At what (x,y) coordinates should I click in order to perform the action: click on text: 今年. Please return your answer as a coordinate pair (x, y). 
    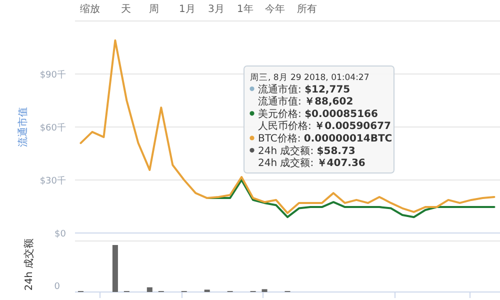
    Looking at the image, I should click on (275, 9).